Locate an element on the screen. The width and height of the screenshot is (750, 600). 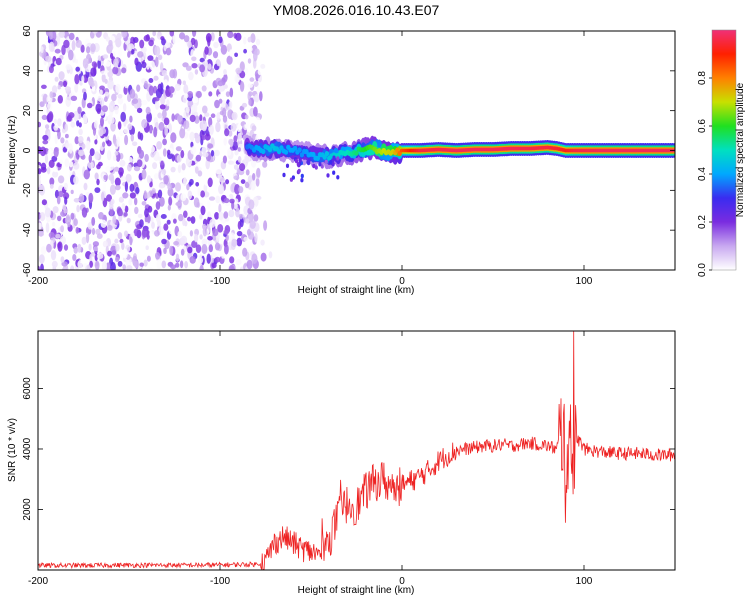
spectrogram-x-label: Height of straight line (km) is located at coordinates (356, 290).